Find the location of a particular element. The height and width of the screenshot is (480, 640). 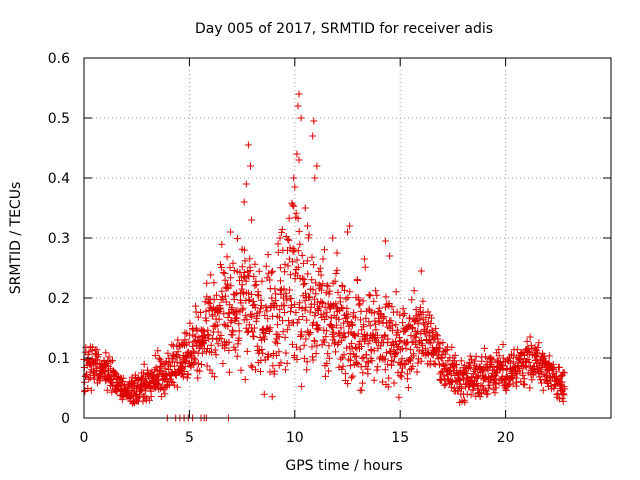

y-tick-label: 0.6 is located at coordinates (59, 59).